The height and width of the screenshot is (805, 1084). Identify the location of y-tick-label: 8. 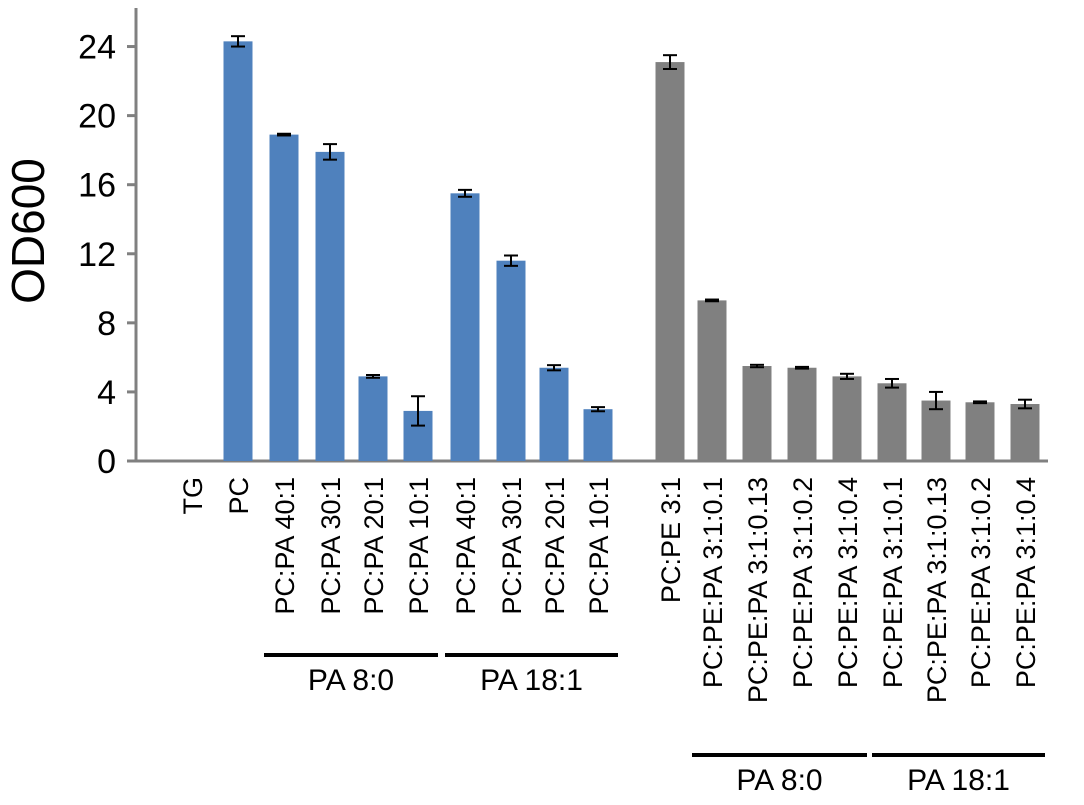
(106, 324).